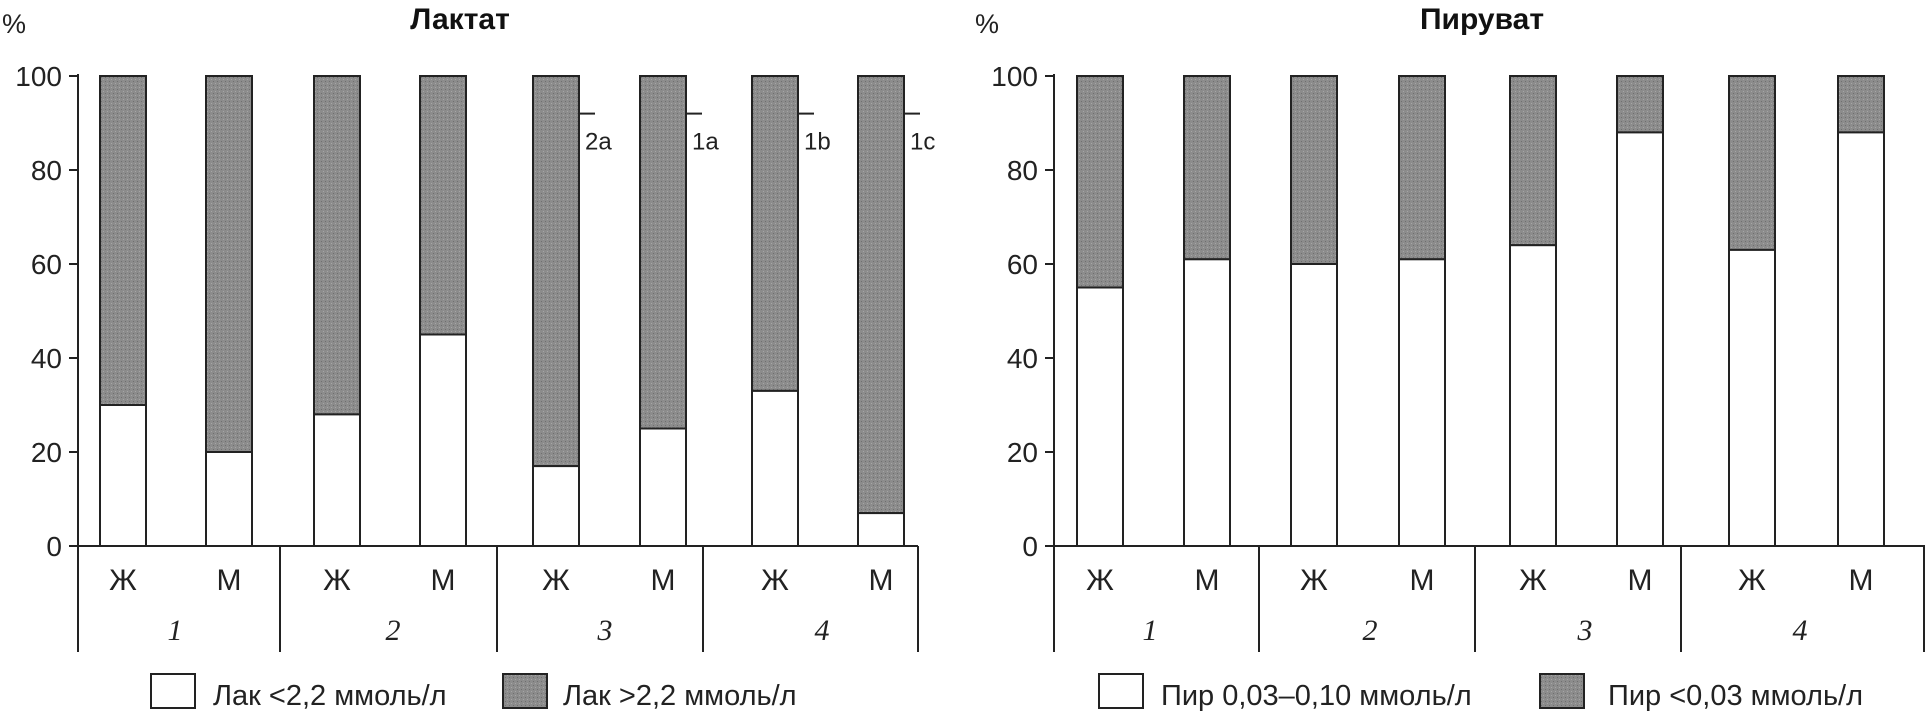  Describe the element at coordinates (1480, 692) in the screenshot. I see `pyruvate-legend: Пир 0,03–0,10 ммоль/л Пир <0,03 ммоль/л` at that location.